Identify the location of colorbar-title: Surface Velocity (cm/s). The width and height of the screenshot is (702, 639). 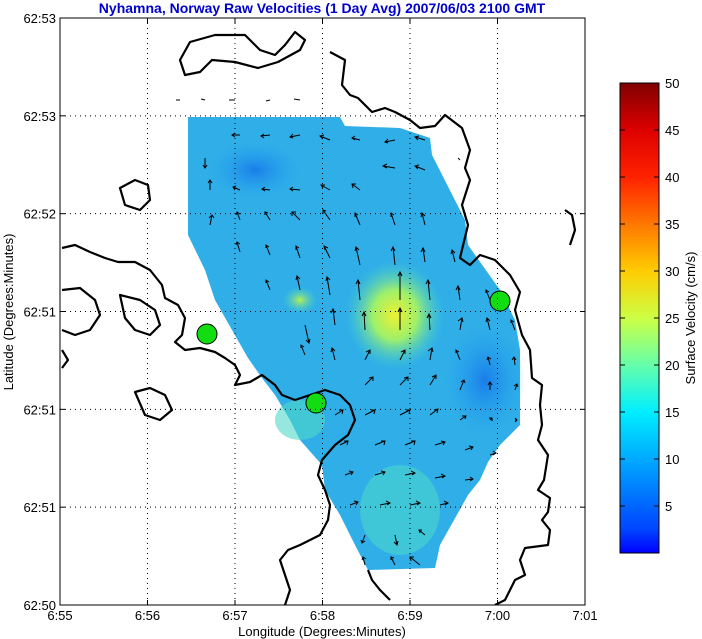
(690, 318).